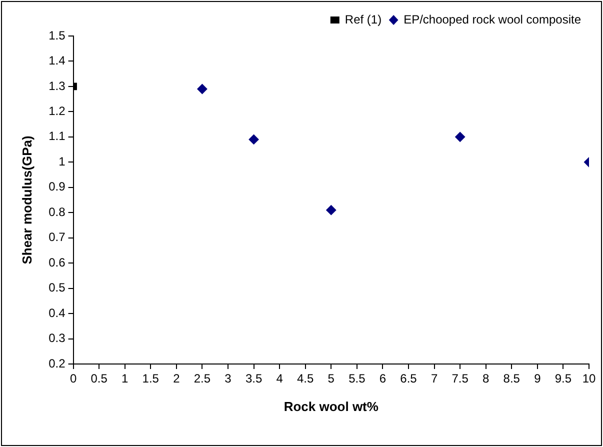 This screenshot has width=603, height=447. What do you see at coordinates (57, 363) in the screenshot?
I see `y-tick-label: 0.2` at bounding box center [57, 363].